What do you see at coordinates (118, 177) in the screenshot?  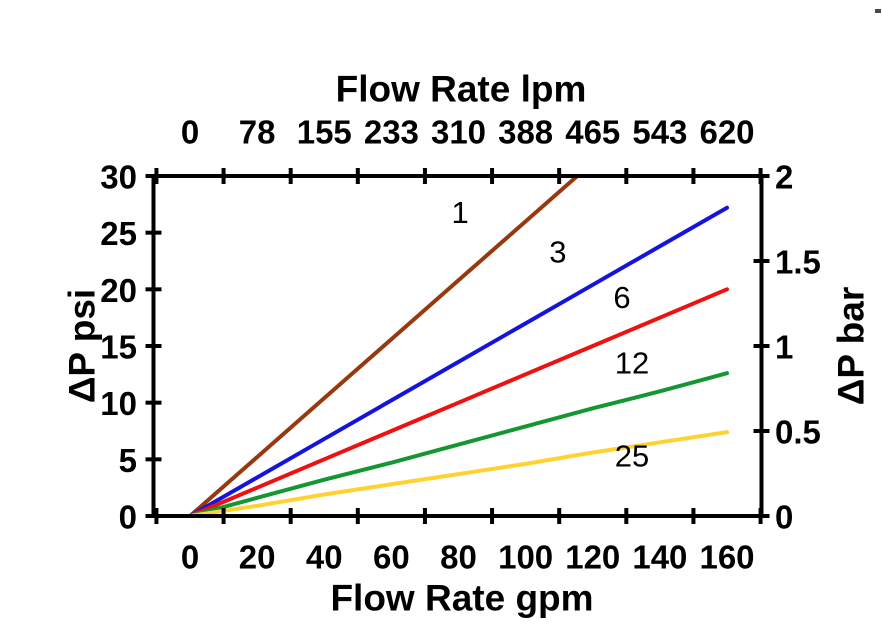 I see `left-tick-label: 30` at bounding box center [118, 177].